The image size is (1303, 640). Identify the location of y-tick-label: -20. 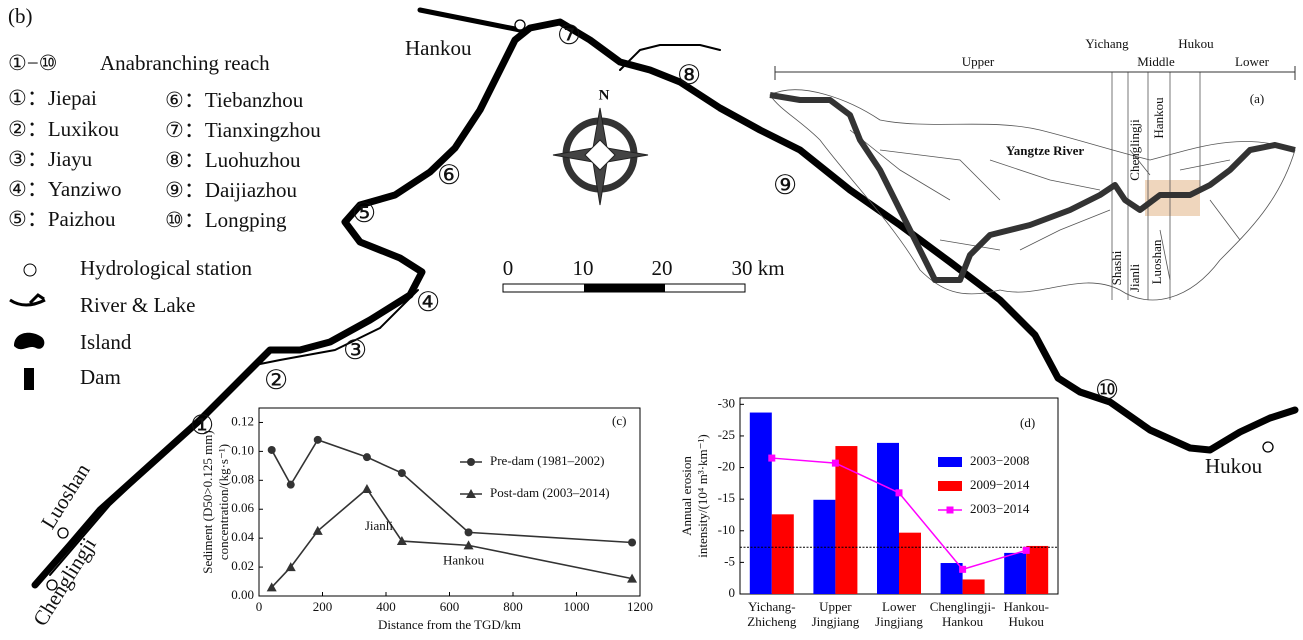
(726, 466).